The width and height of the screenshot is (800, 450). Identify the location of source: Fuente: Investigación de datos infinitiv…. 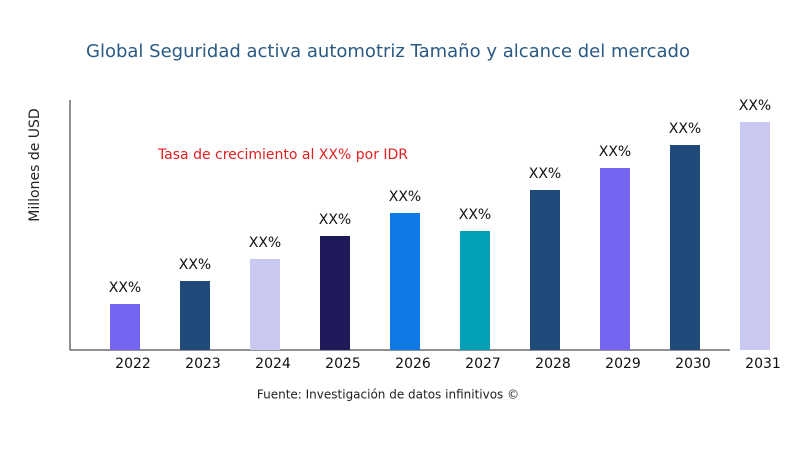
(388, 395).